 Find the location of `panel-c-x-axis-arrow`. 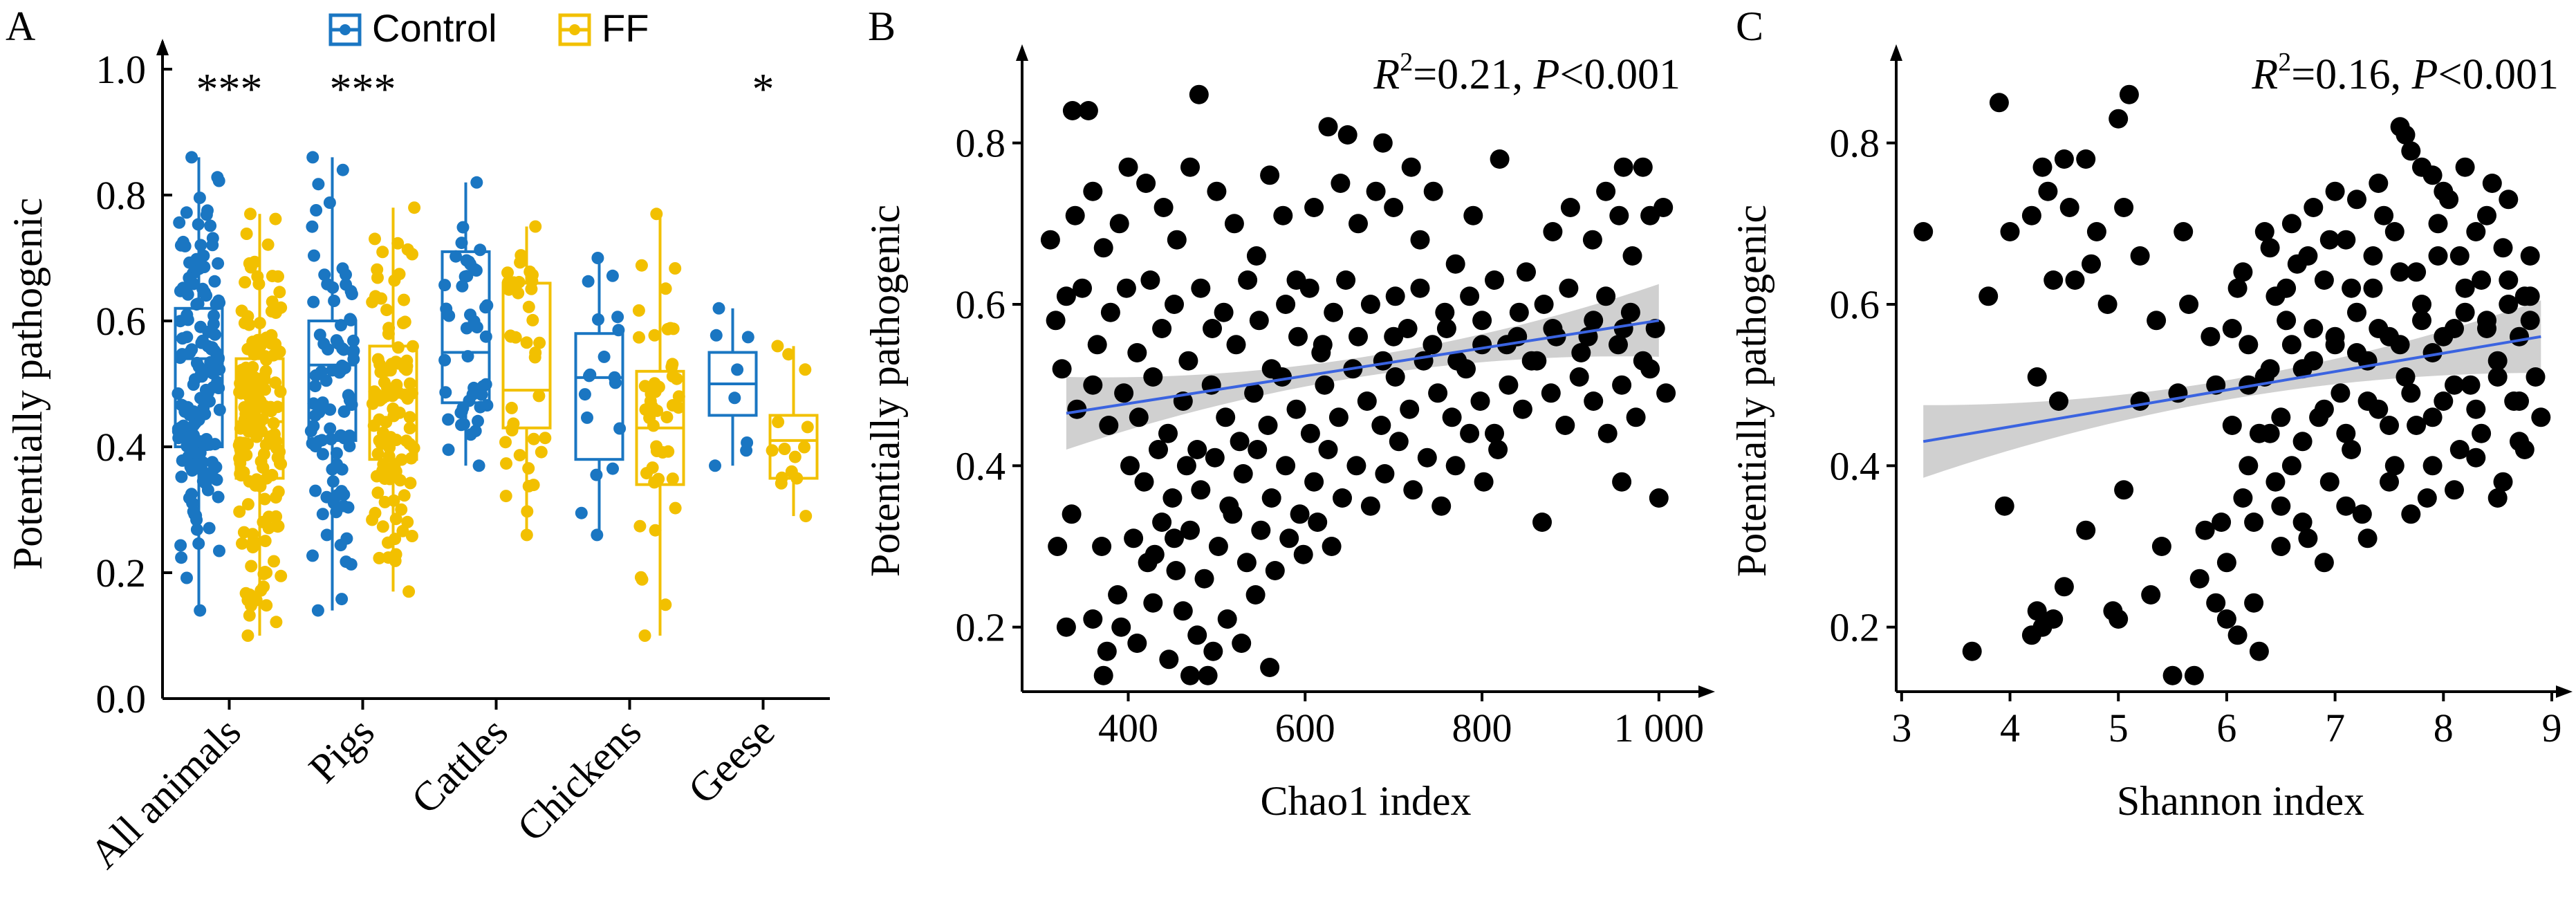

panel-c-x-axis-arrow is located at coordinates (2564, 691).